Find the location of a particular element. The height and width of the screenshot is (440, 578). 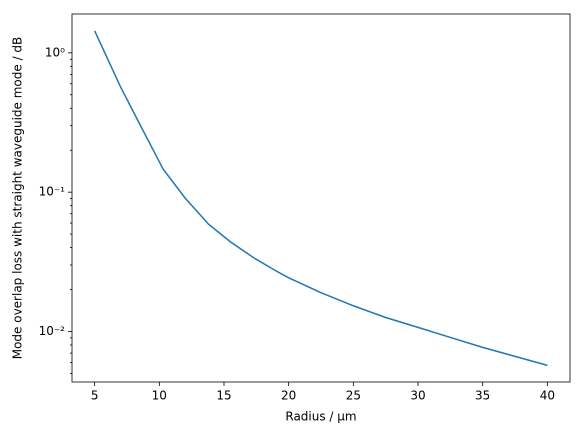

x-tick-label: 15 is located at coordinates (223, 396).